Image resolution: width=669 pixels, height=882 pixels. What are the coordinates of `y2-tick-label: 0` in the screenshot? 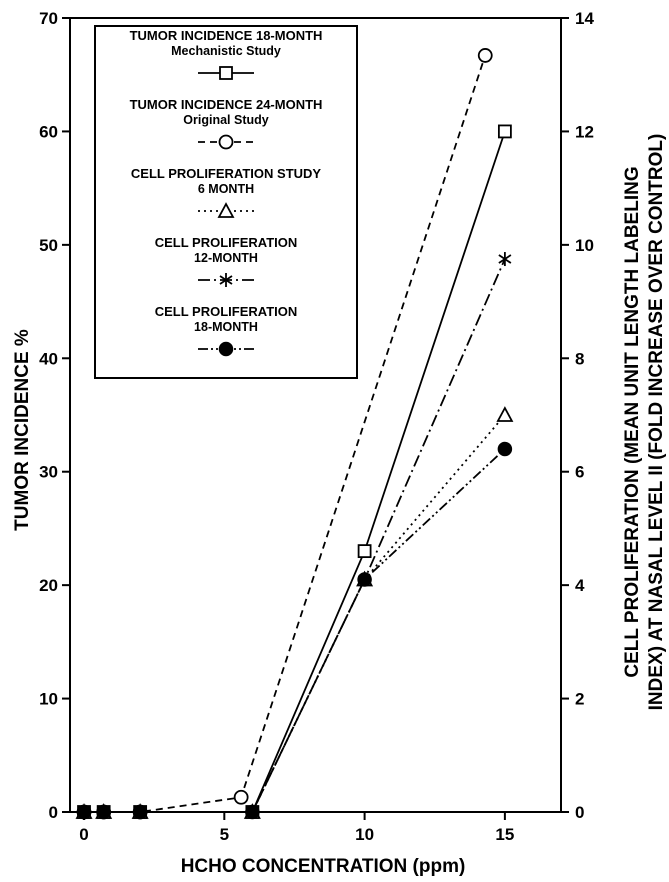 It's located at (579, 812).